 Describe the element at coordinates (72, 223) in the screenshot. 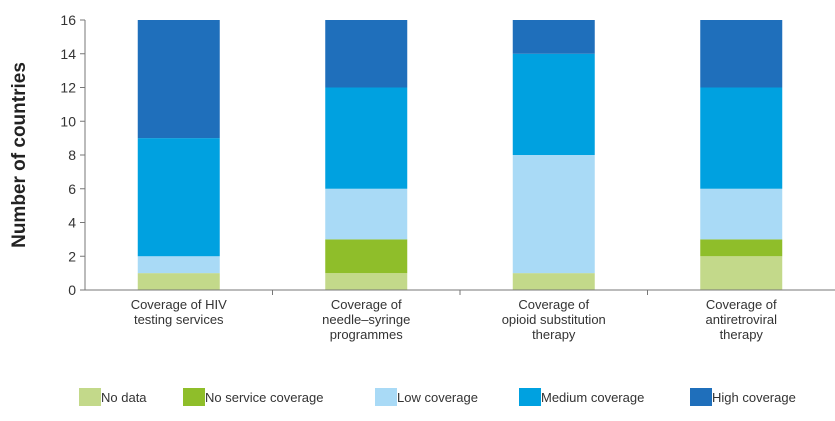

I see `y-tick-label: 4` at that location.